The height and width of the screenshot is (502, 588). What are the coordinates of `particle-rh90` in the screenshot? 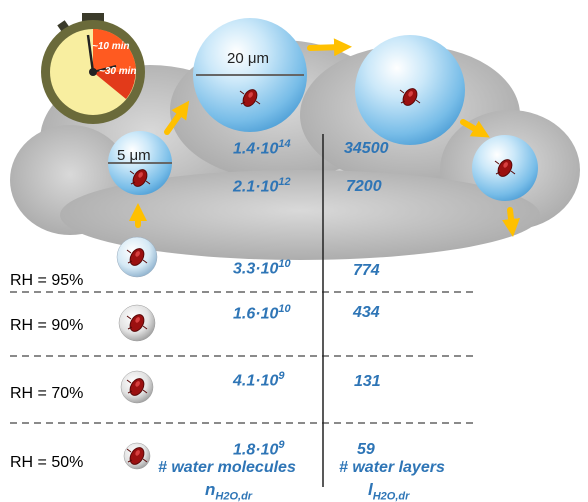 It's located at (137, 323).